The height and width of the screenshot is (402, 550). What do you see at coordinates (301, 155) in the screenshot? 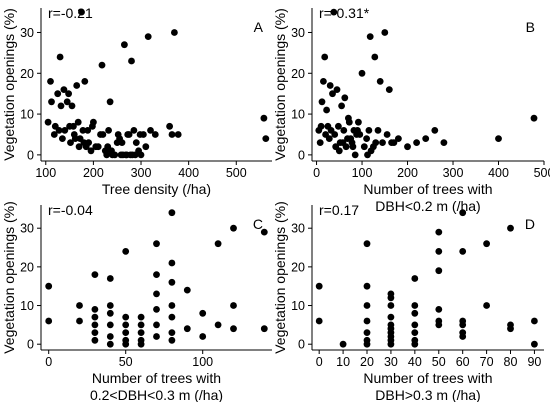
I see `y-tick-label: 0` at bounding box center [301, 155].